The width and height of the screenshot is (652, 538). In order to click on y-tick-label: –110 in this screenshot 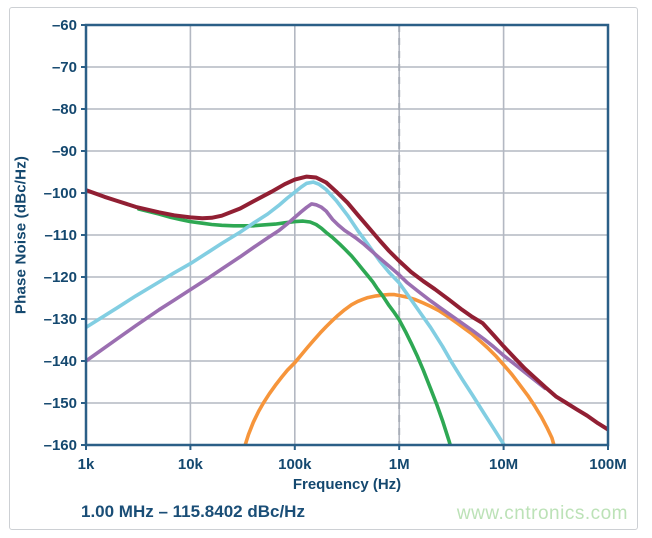, I will do `click(60, 235)`.